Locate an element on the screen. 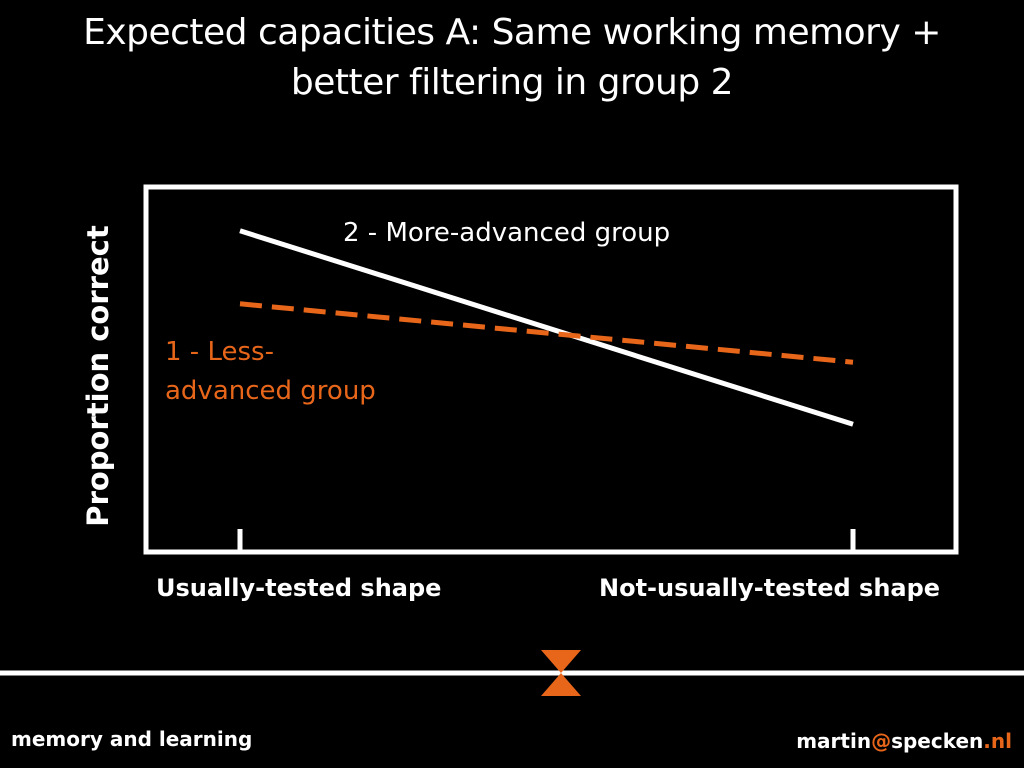 The height and width of the screenshot is (768, 1024). hourglass-icon is located at coordinates (561, 673).